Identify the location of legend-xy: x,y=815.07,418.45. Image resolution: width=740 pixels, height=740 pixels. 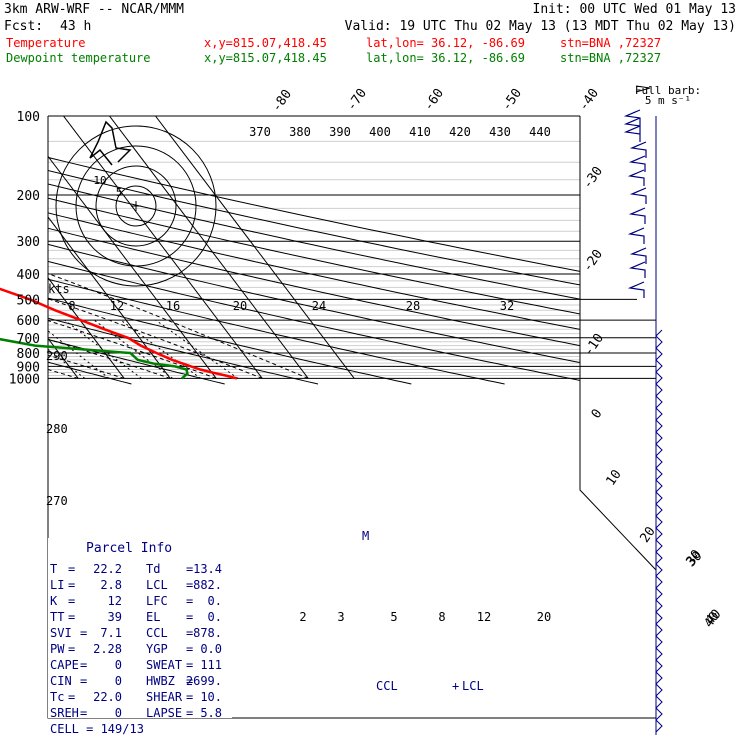
(265, 58).